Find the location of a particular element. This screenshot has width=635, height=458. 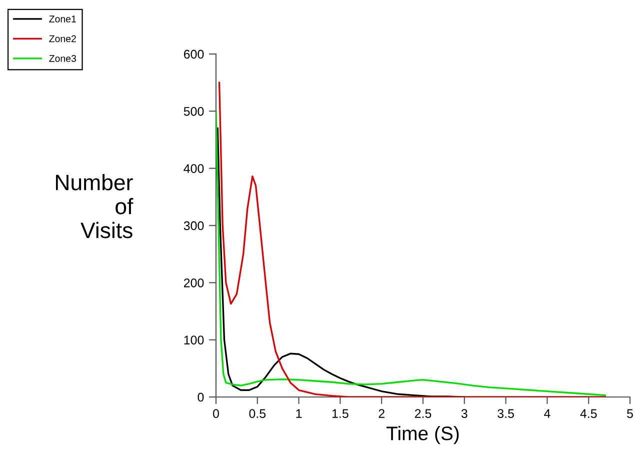

legend-label: Zone3 is located at coordinates (62, 58).